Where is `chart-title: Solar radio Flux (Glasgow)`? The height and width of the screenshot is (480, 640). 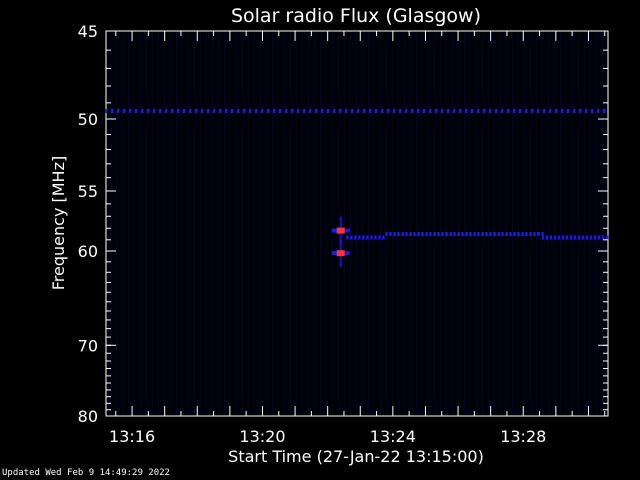 chart-title: Solar radio Flux (Glasgow) is located at coordinates (356, 16).